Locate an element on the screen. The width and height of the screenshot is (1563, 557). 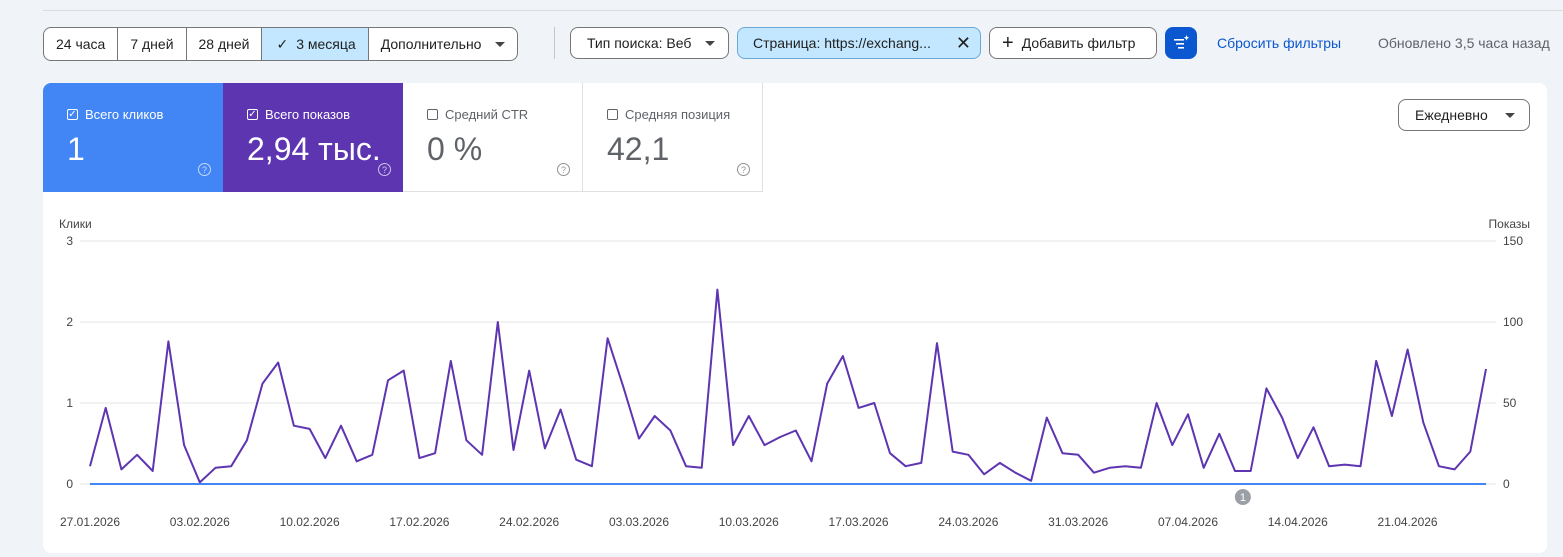
x-tick-label: 17.02.2026 is located at coordinates (419, 522).